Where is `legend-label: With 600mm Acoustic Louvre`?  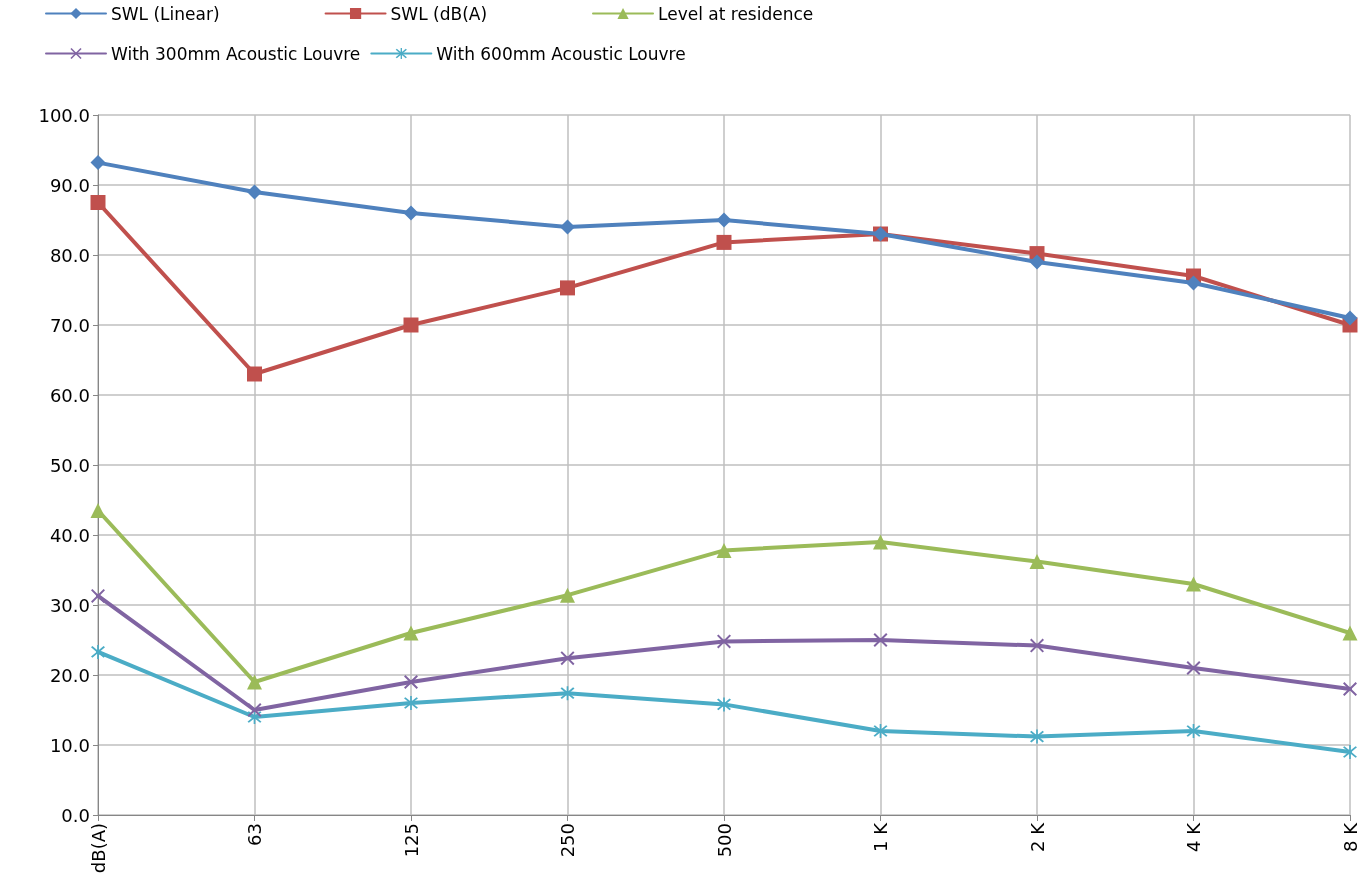 legend-label: With 600mm Acoustic Louvre is located at coordinates (561, 53).